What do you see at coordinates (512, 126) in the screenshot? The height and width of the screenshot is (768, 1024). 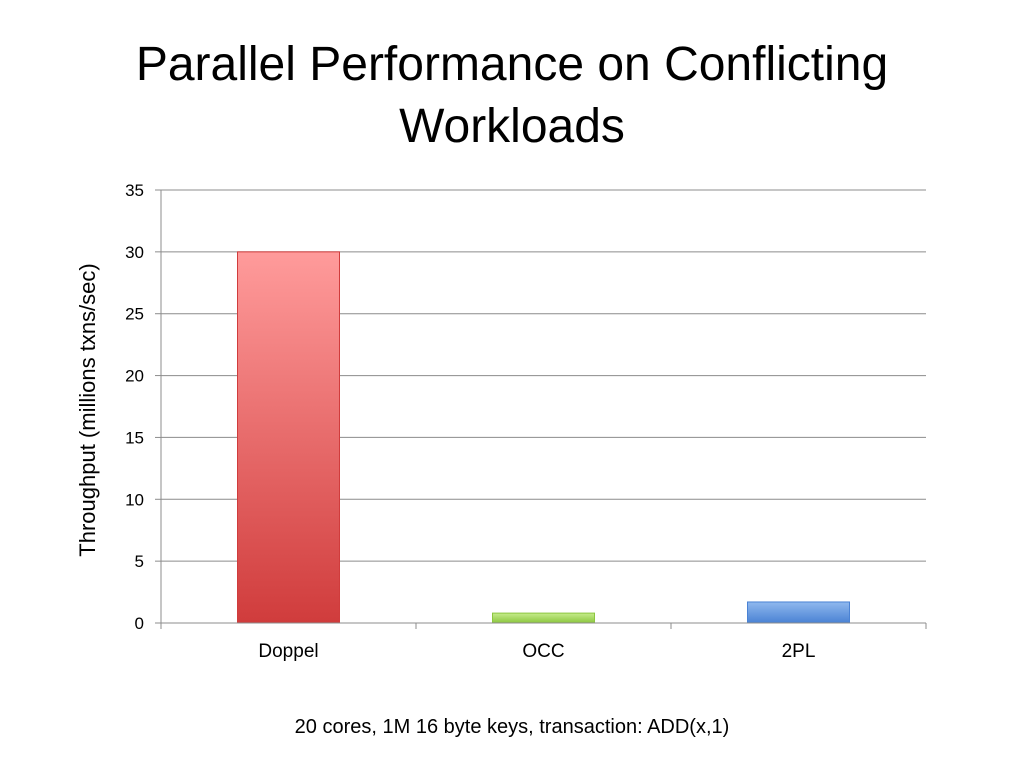 I see `slide-title-line-2: Workloads` at bounding box center [512, 126].